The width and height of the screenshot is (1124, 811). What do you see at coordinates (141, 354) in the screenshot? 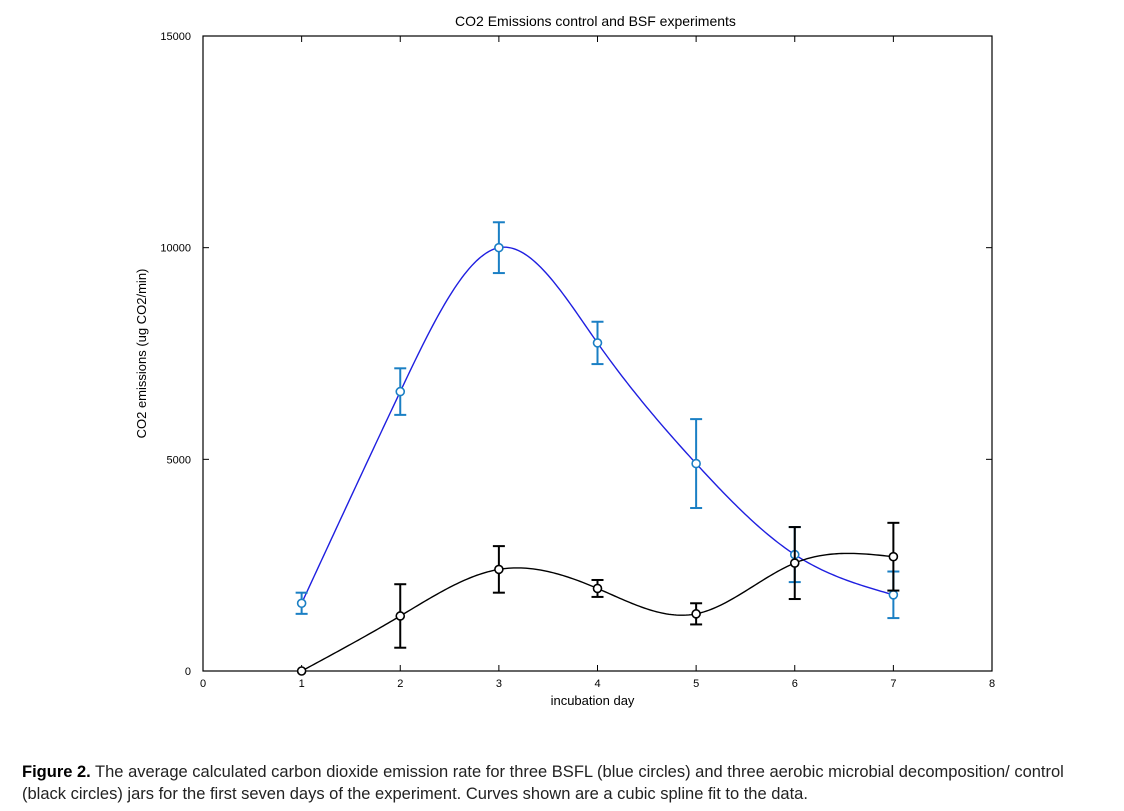
I see `y-axis-title: CO2 emissions (ug CO2/min)` at bounding box center [141, 354].